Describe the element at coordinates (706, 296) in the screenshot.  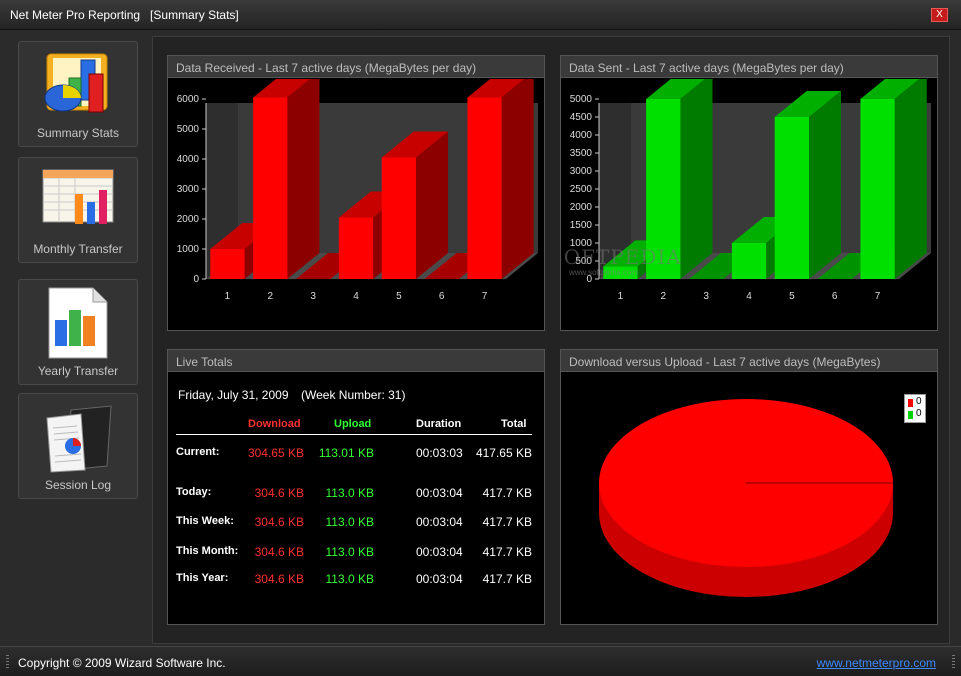
I see `x-tick-label: 3` at that location.